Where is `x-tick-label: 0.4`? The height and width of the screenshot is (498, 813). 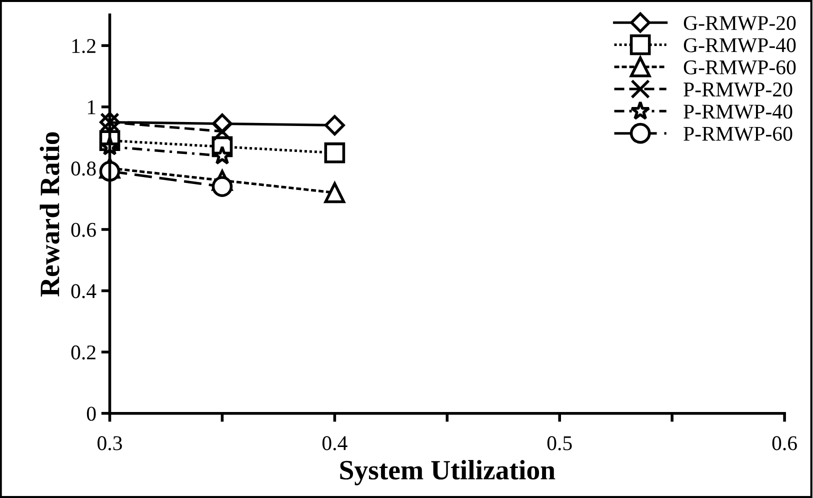 x-tick-label: 0.4 is located at coordinates (335, 443).